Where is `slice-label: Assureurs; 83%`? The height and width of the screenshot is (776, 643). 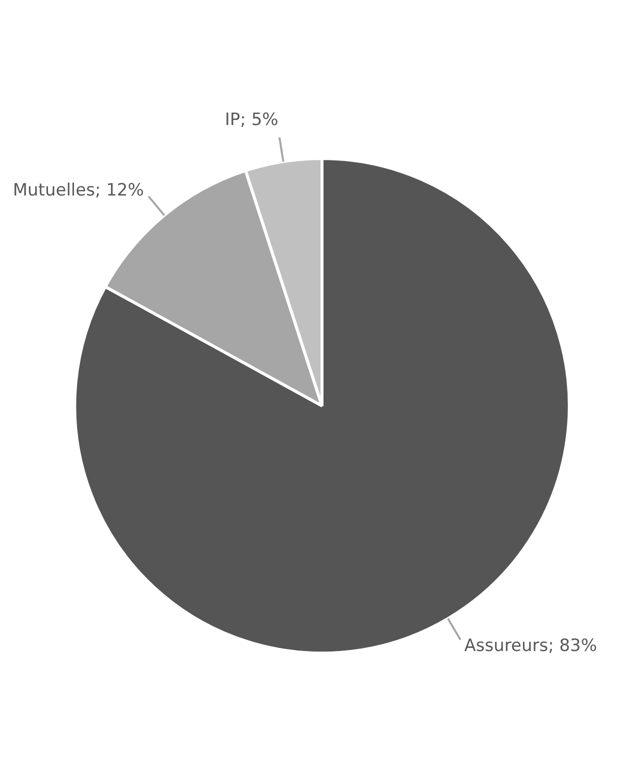 slice-label: Assureurs; 83% is located at coordinates (530, 646).